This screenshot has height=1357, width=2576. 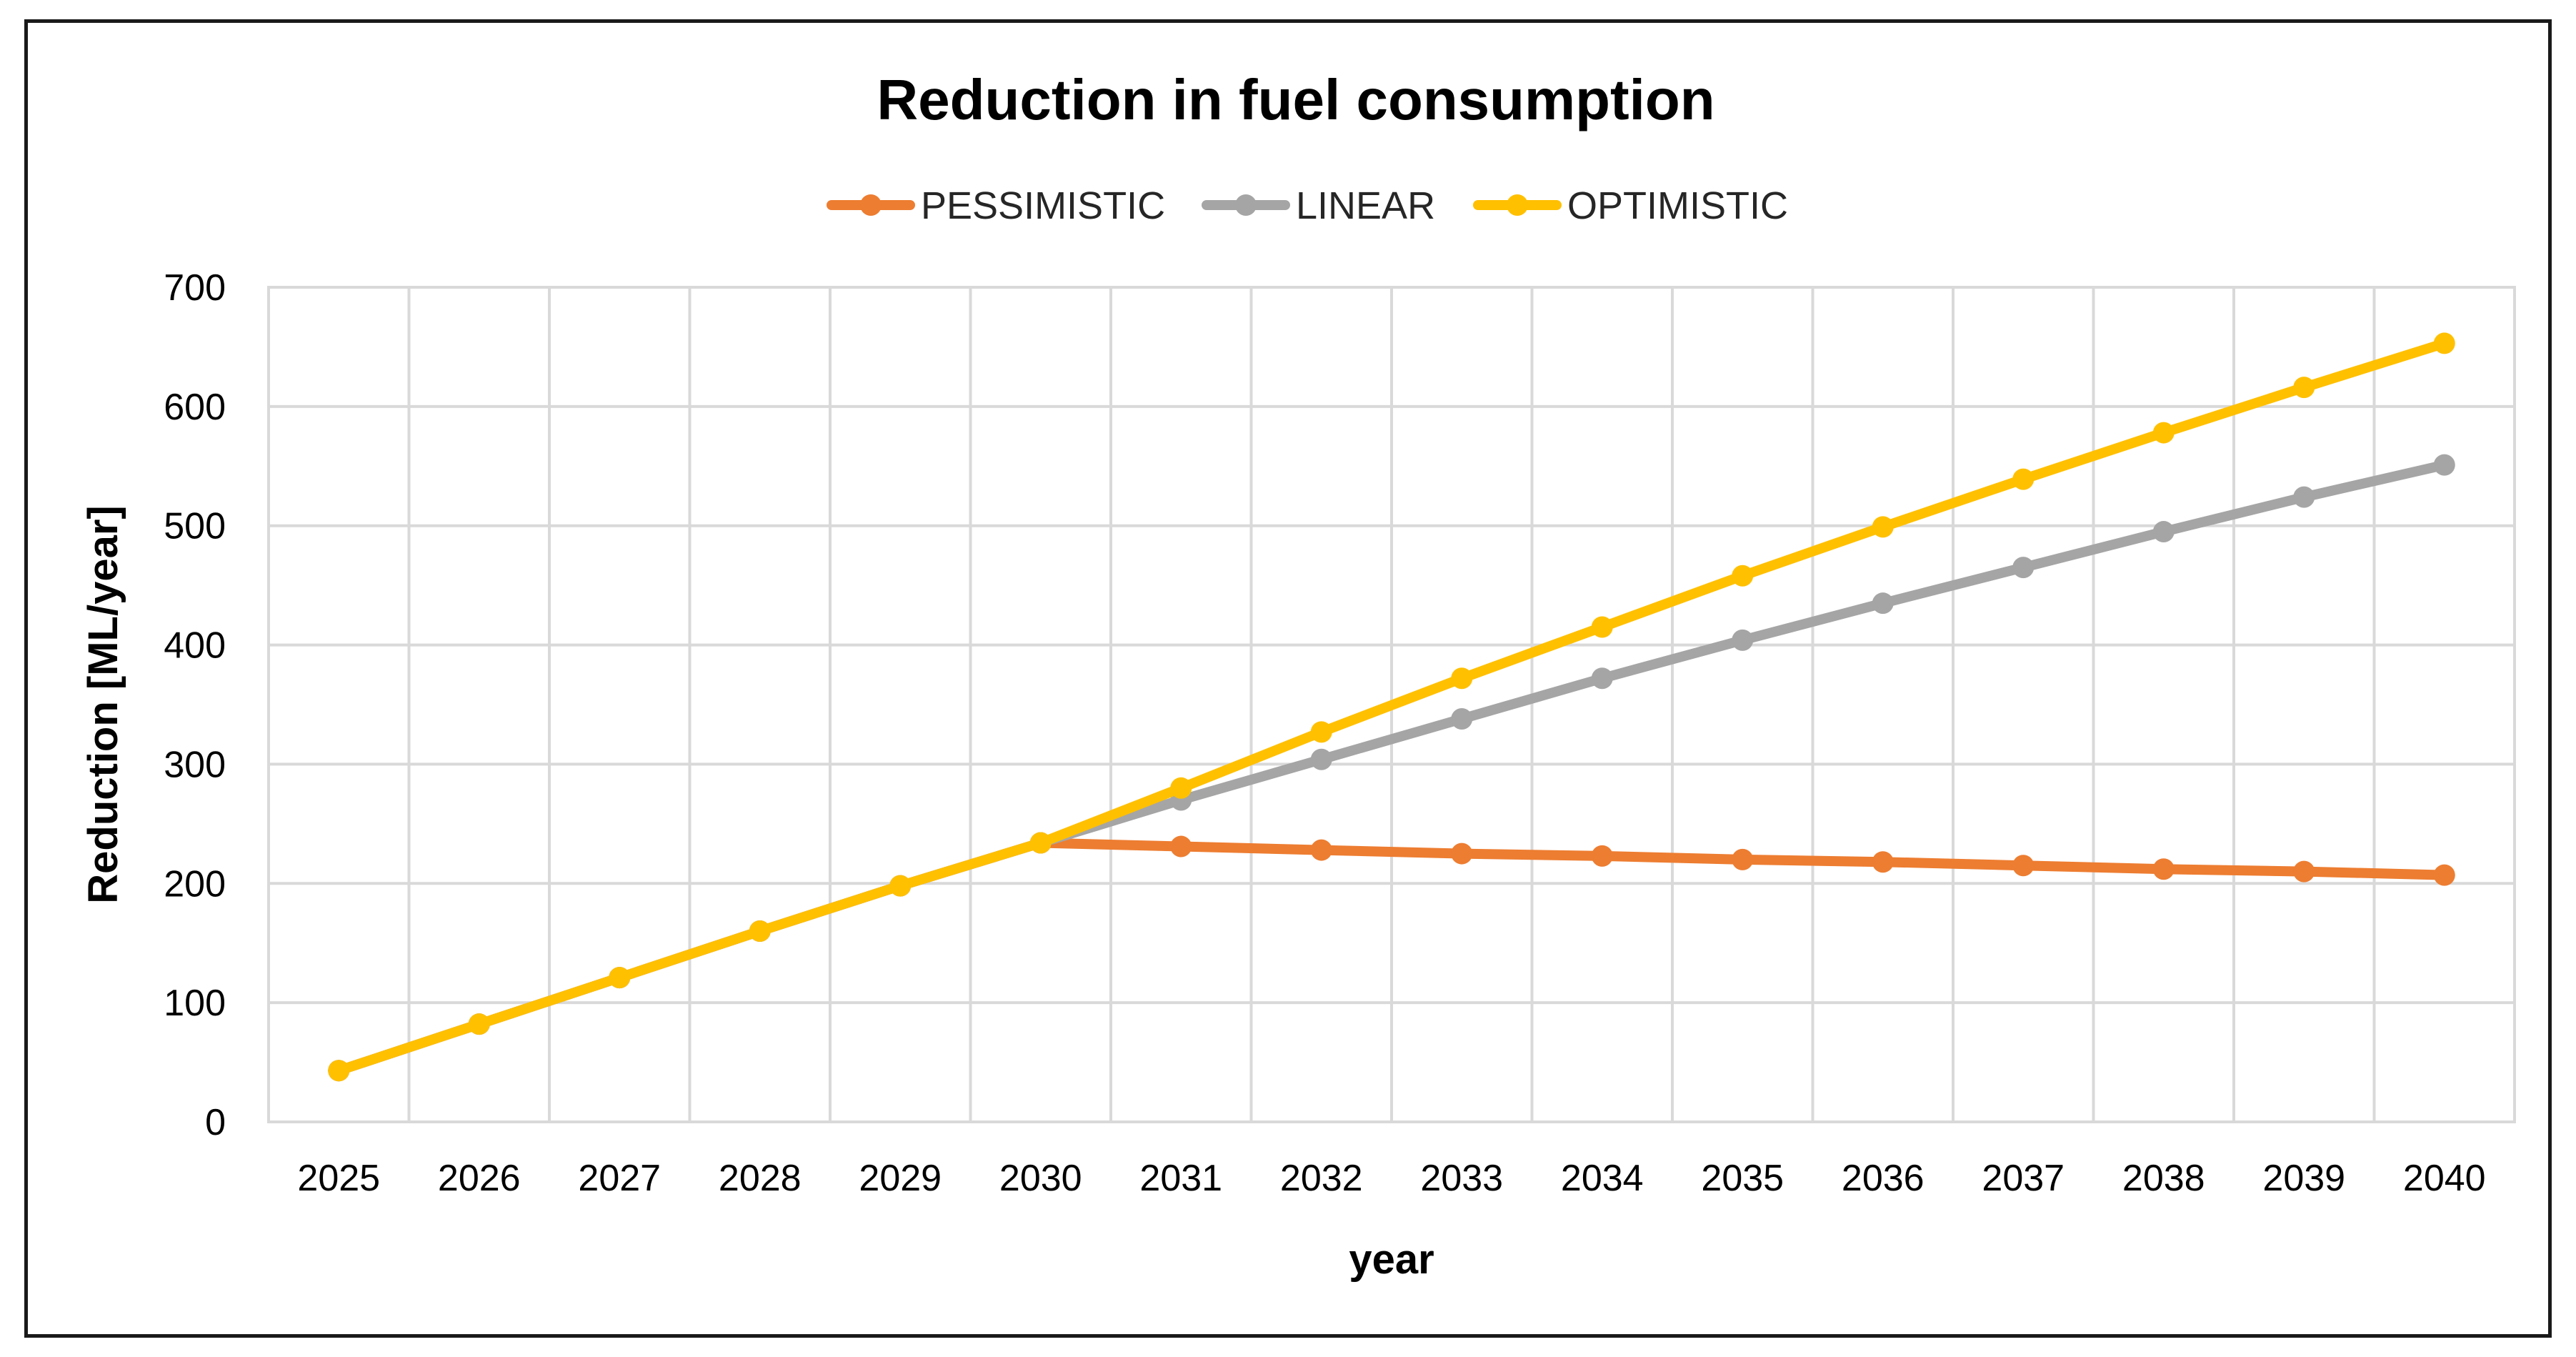 What do you see at coordinates (619, 1178) in the screenshot?
I see `x-tick-label: 2027` at bounding box center [619, 1178].